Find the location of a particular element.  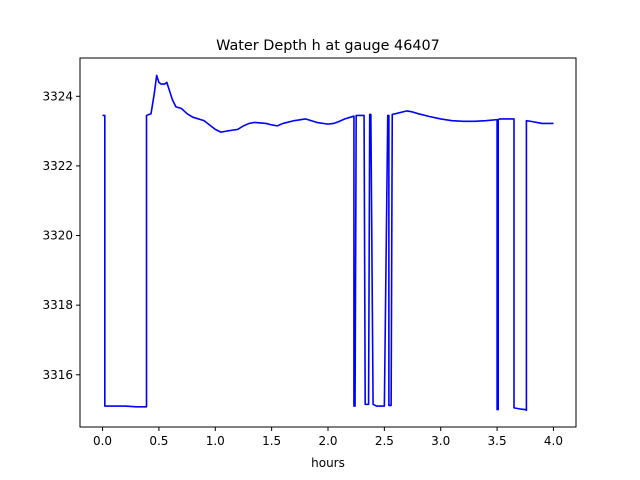

x-tick-label: 1.0 is located at coordinates (215, 441).